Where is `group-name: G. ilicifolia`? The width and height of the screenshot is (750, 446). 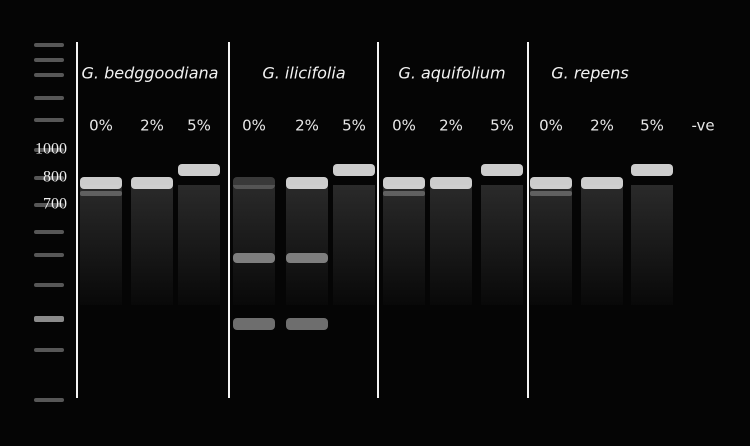
group-name: G. ilicifolia is located at coordinates (303, 73).